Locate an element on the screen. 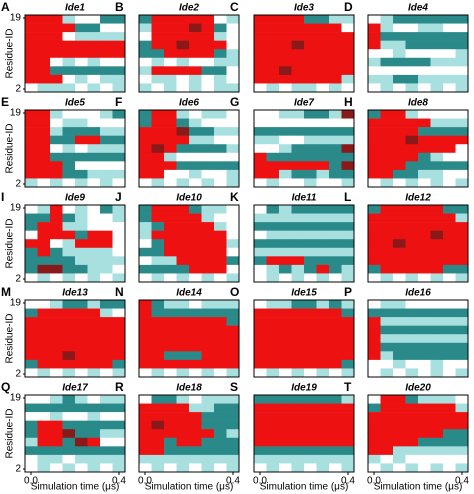 This screenshot has width=474, height=494. x-axis-label: Simulation time (μs) is located at coordinates (418, 487).